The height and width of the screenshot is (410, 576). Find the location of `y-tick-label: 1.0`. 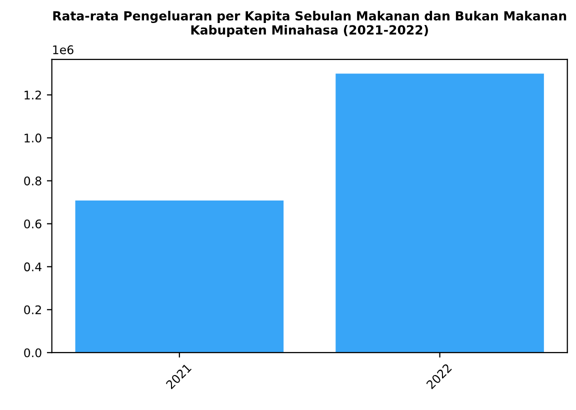

y-tick-label: 1.0 is located at coordinates (33, 138).